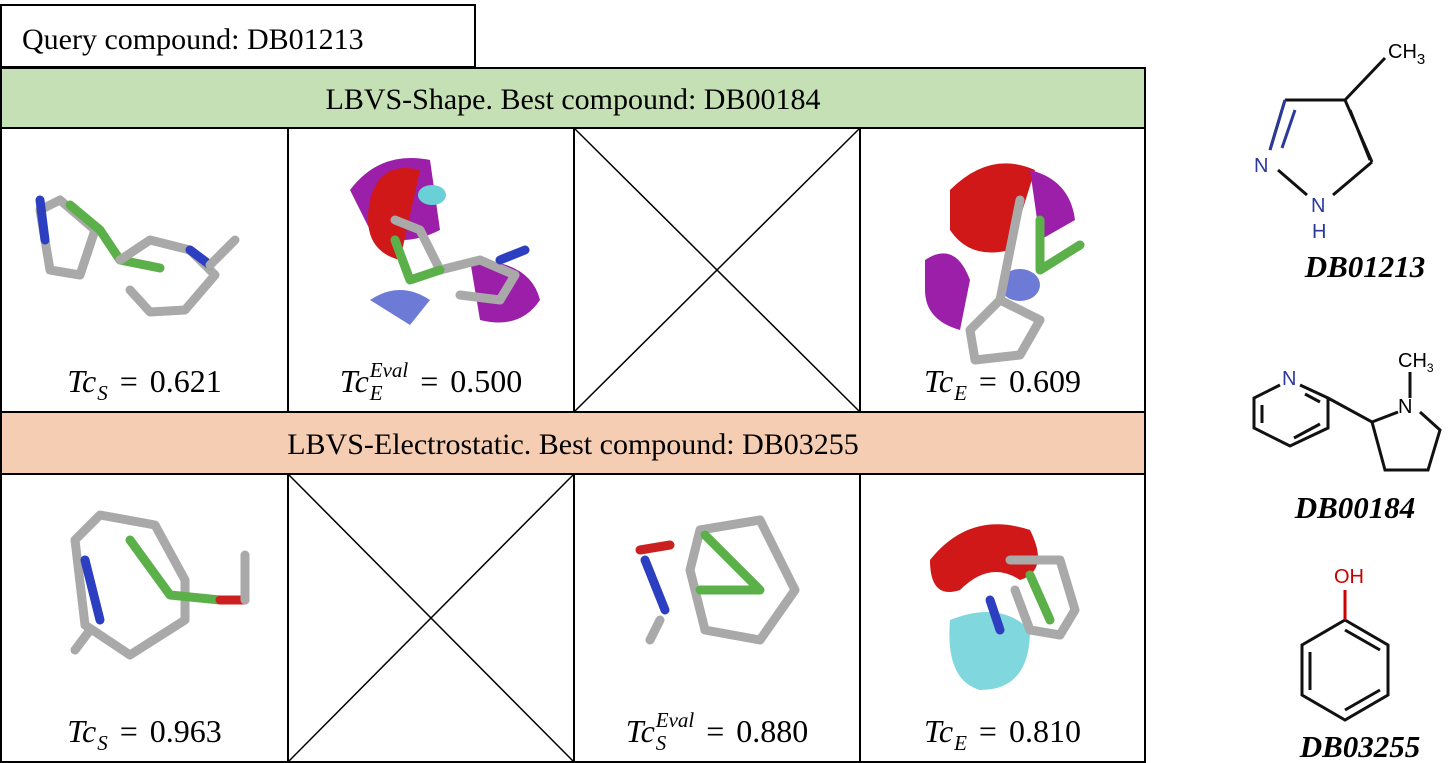 This screenshot has width=1455, height=763. What do you see at coordinates (772, 731) in the screenshot?
I see `score-value: 0.880` at bounding box center [772, 731].